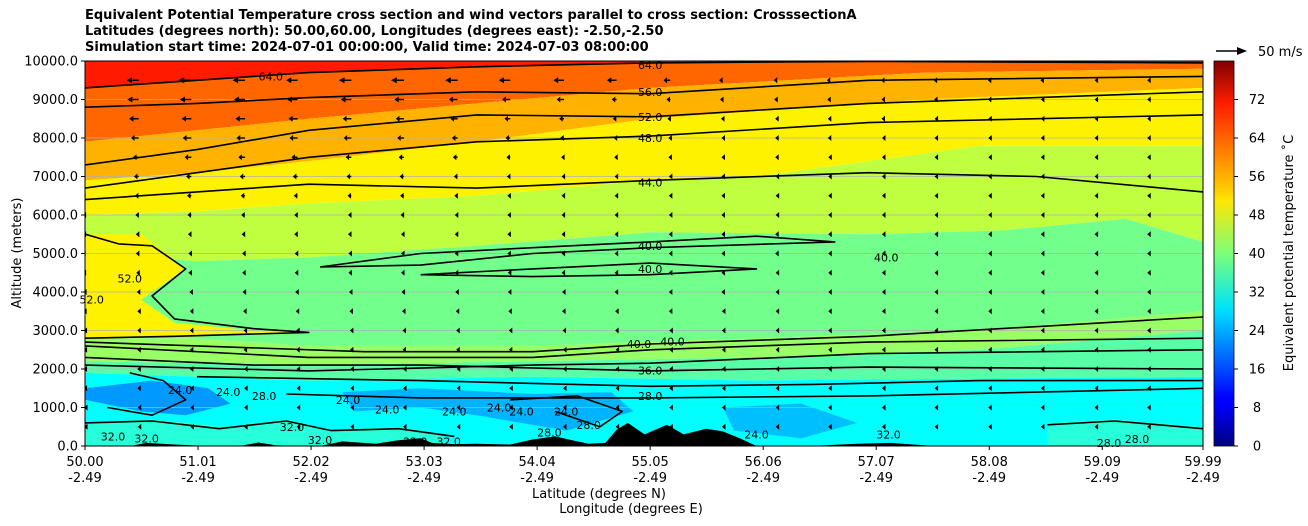 This screenshot has width=1308, height=526. What do you see at coordinates (1257, 254) in the screenshot?
I see `colorbar-tick-label: 40` at bounding box center [1257, 254].